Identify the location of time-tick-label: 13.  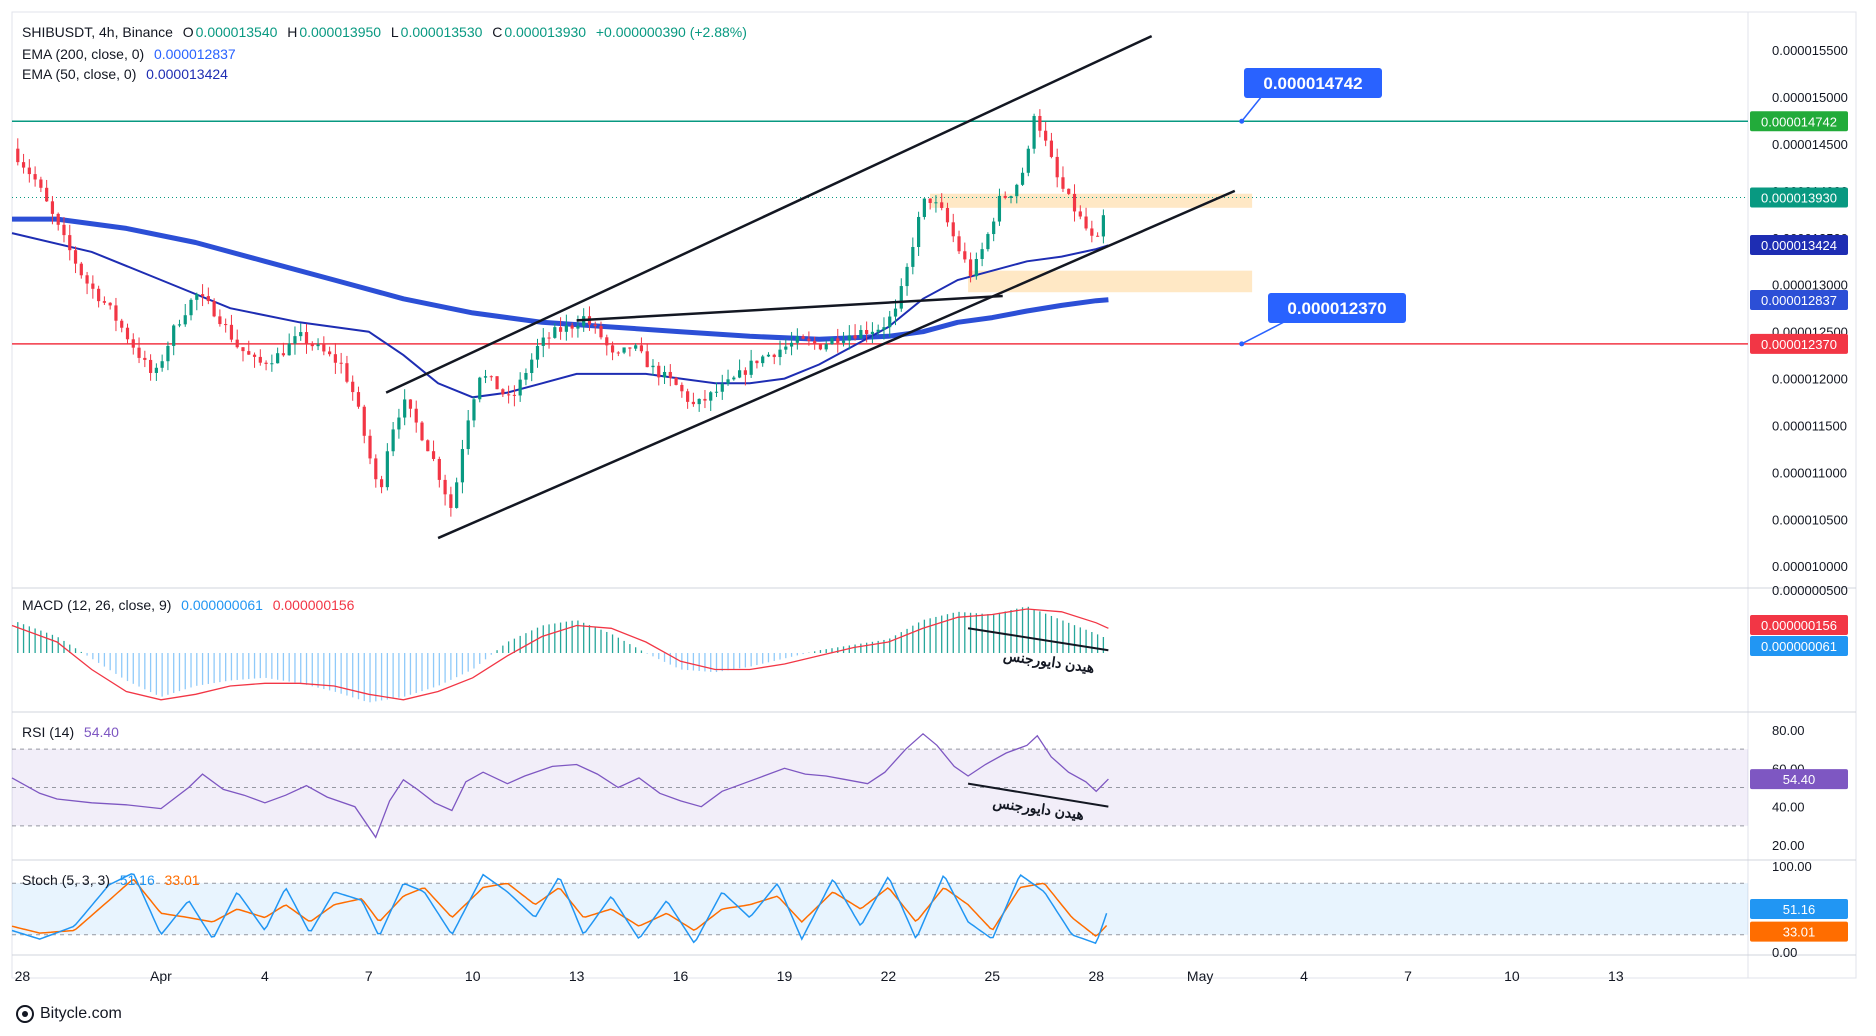
(577, 976).